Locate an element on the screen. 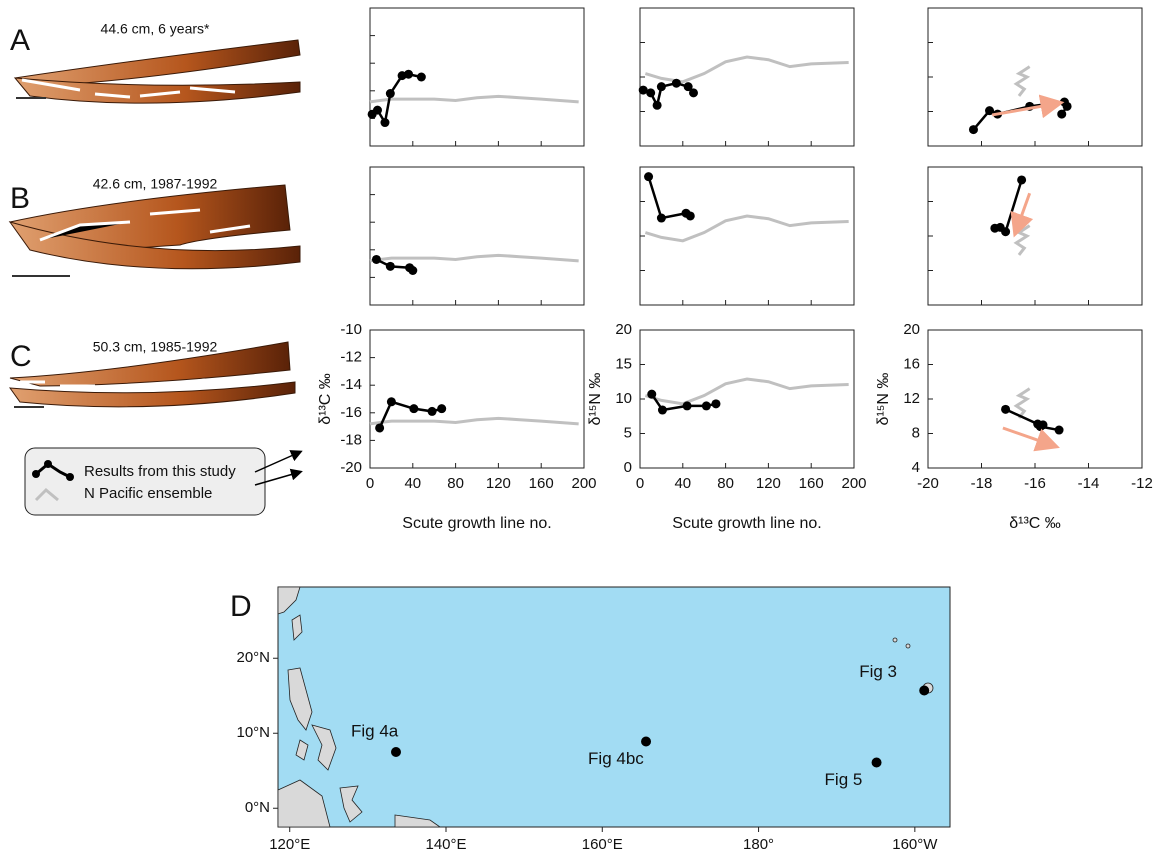 This screenshot has width=1159, height=856. x-axis-label: Scute growth line no. is located at coordinates (746, 523).